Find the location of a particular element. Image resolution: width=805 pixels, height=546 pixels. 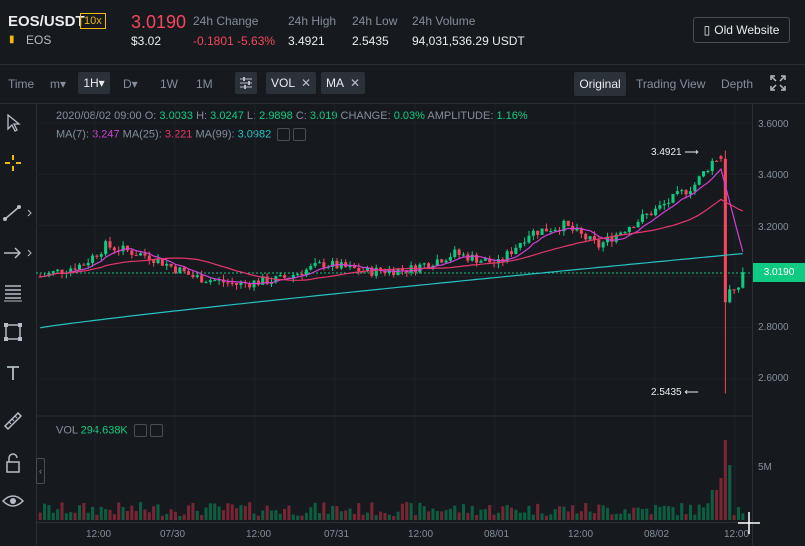

vol-visibility-icon is located at coordinates (140, 430).